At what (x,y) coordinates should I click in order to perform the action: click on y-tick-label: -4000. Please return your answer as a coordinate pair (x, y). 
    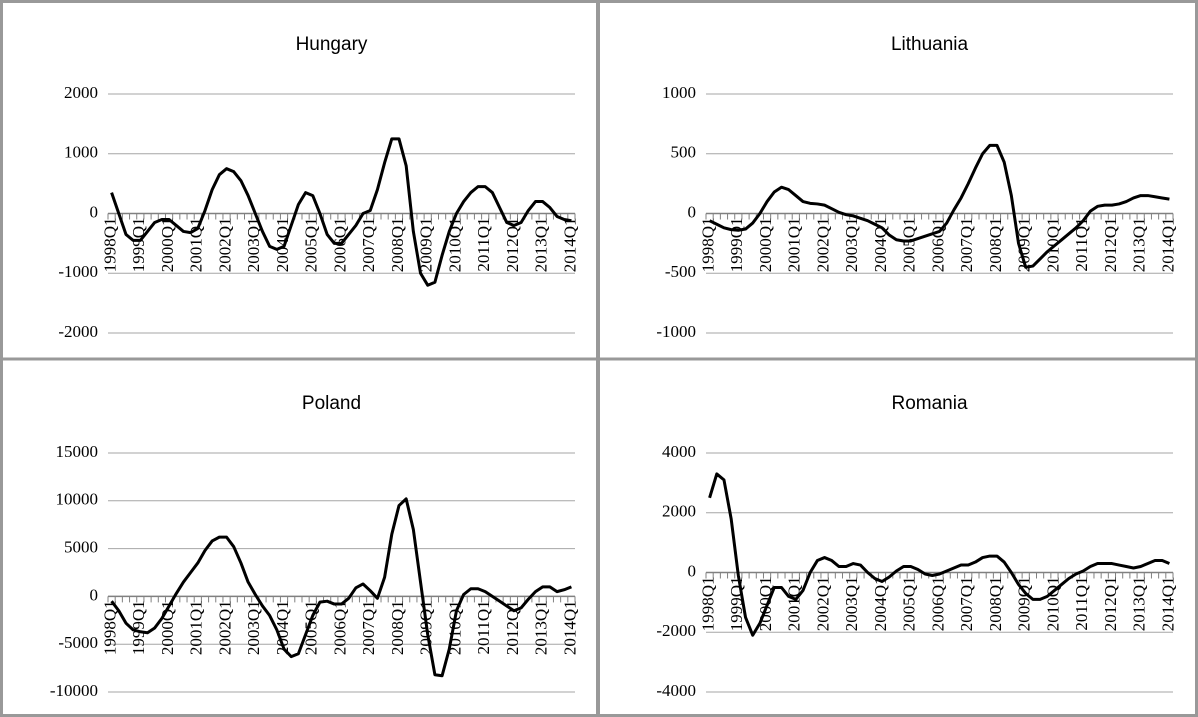
    Looking at the image, I should click on (676, 690).